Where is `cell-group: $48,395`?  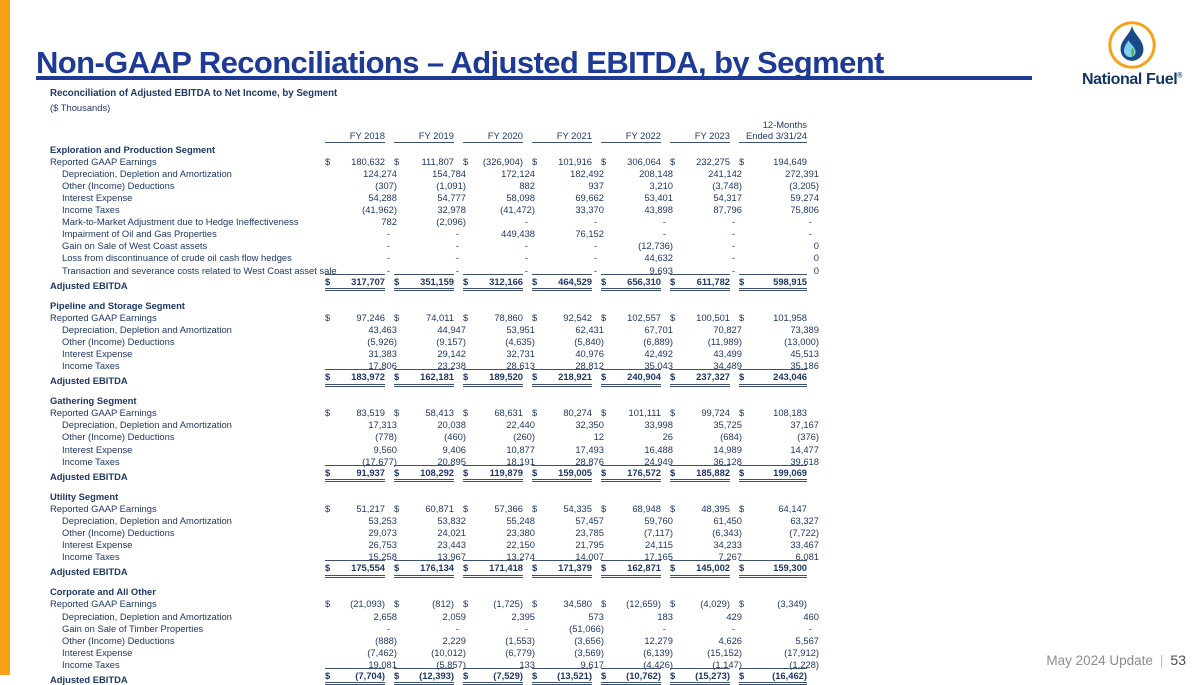
cell-group: $48,395 is located at coordinates (700, 509).